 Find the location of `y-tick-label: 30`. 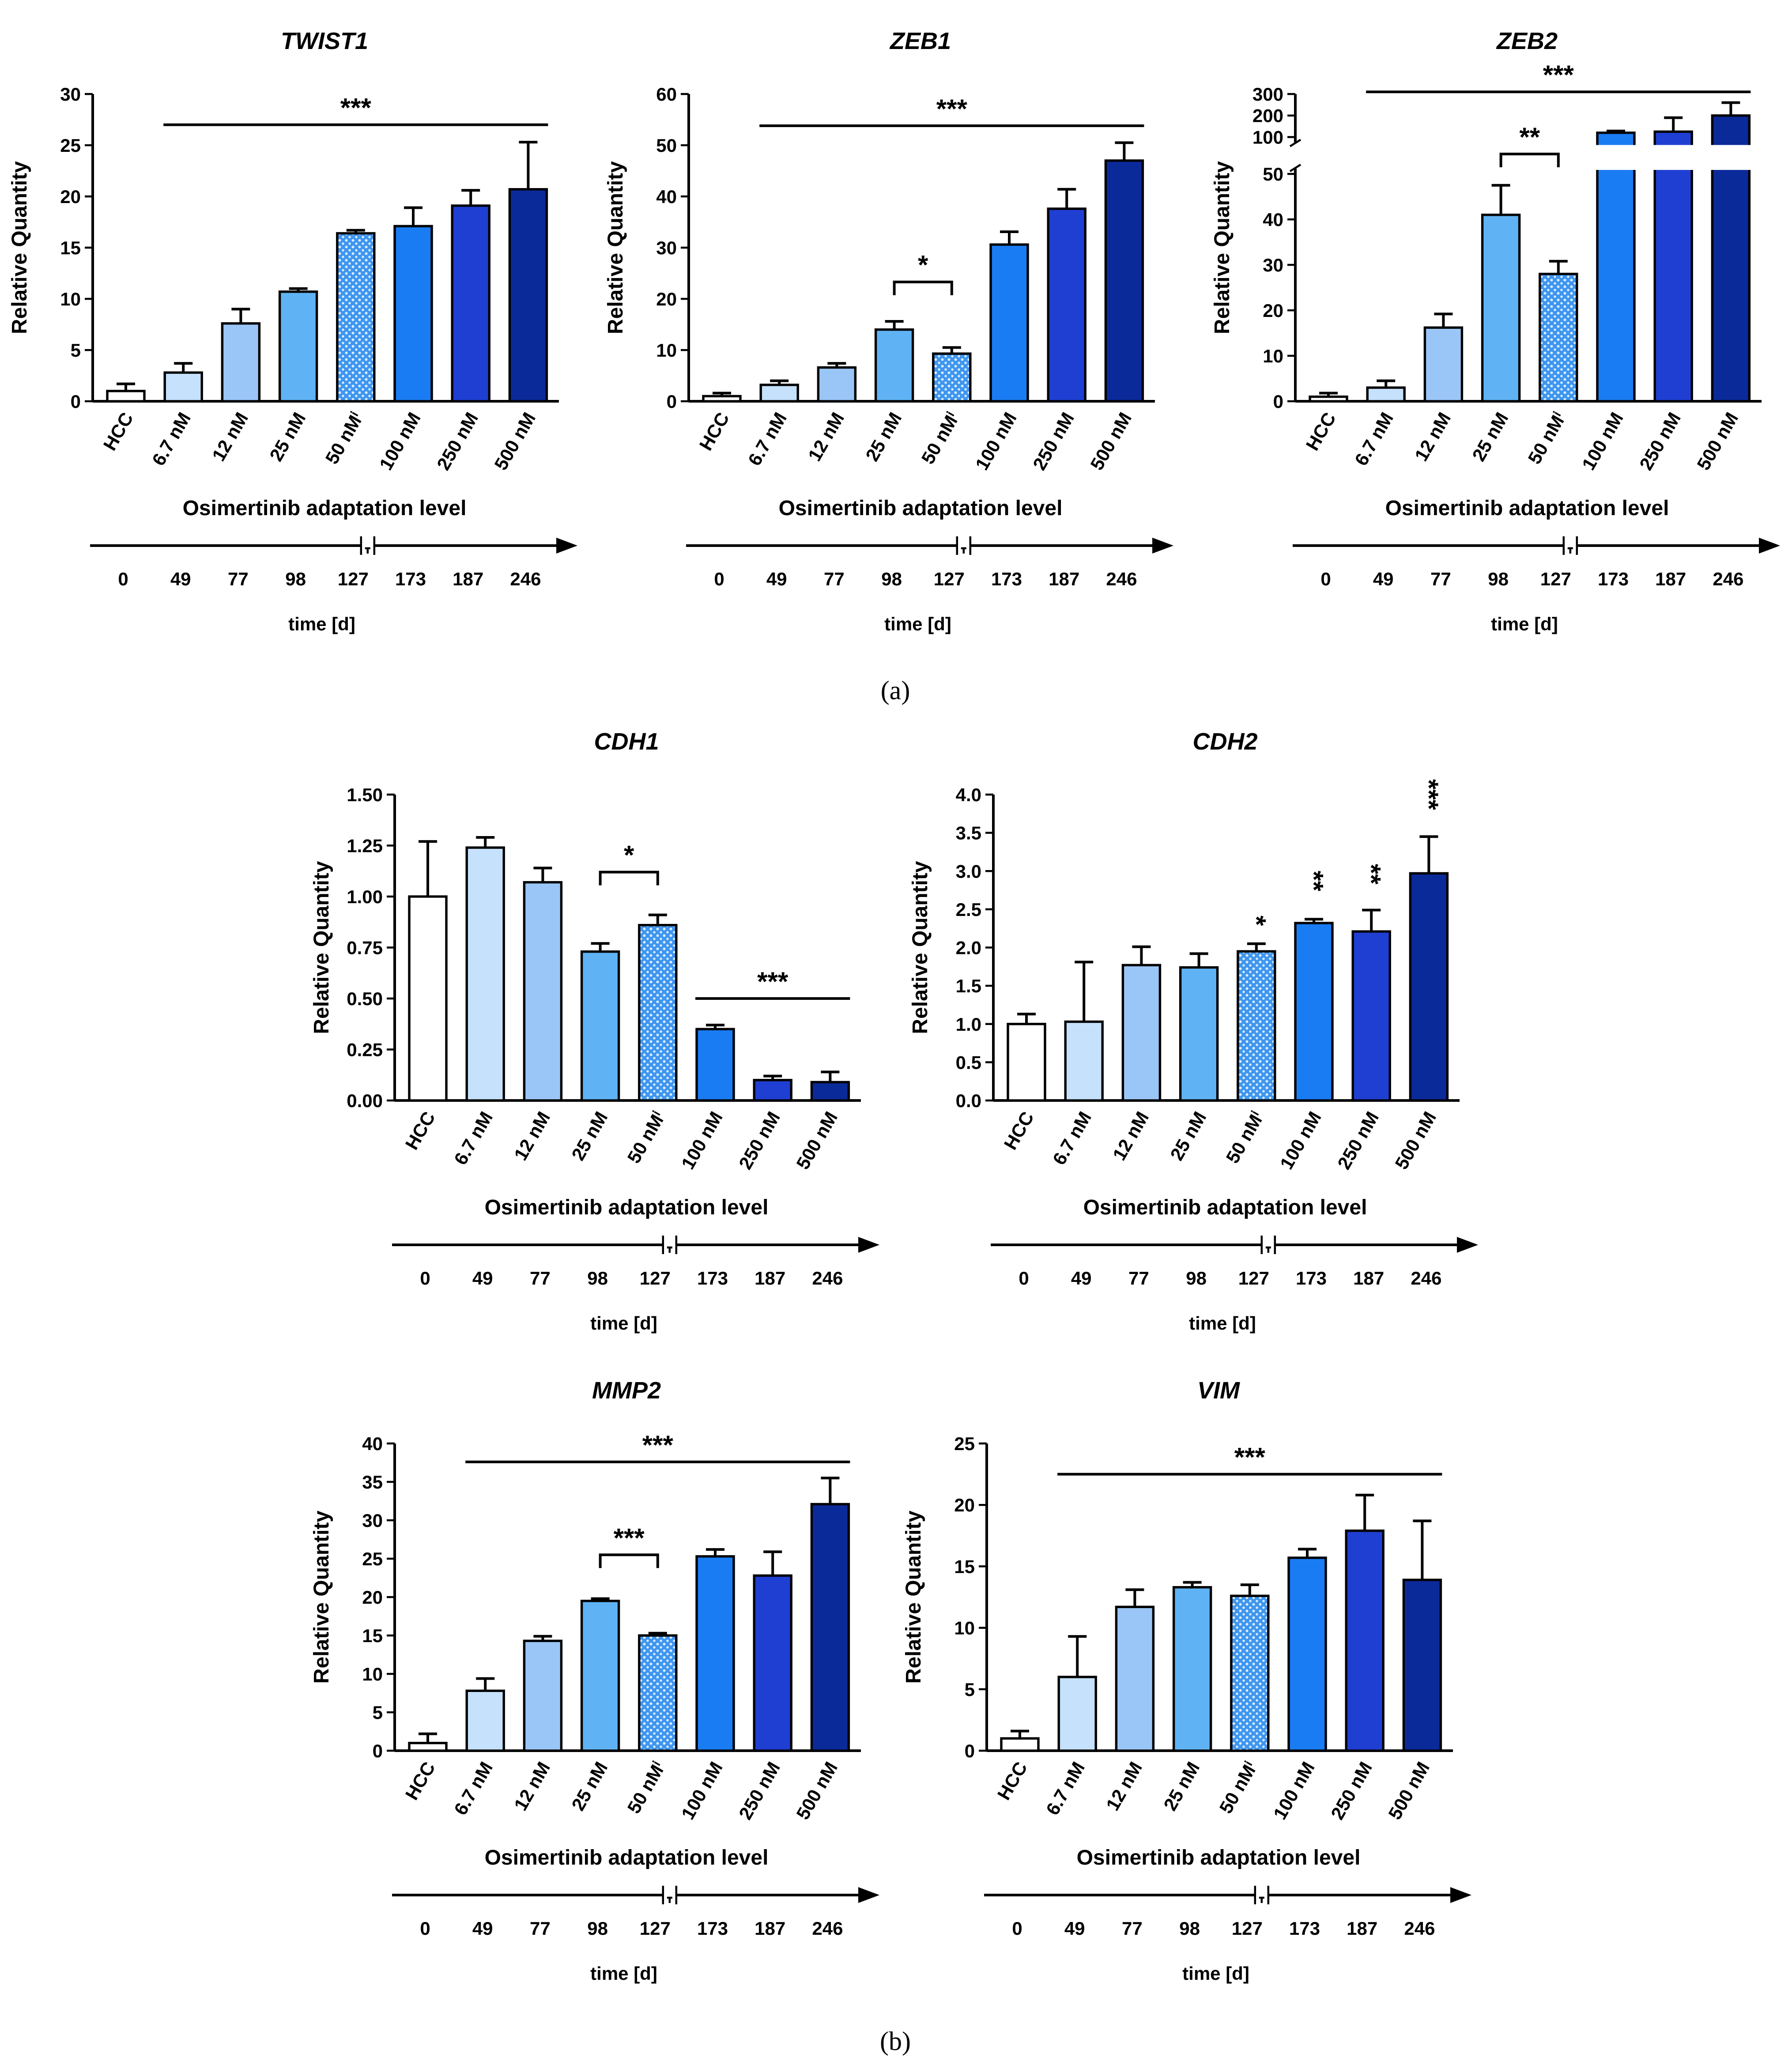

y-tick-label: 30 is located at coordinates (666, 247).